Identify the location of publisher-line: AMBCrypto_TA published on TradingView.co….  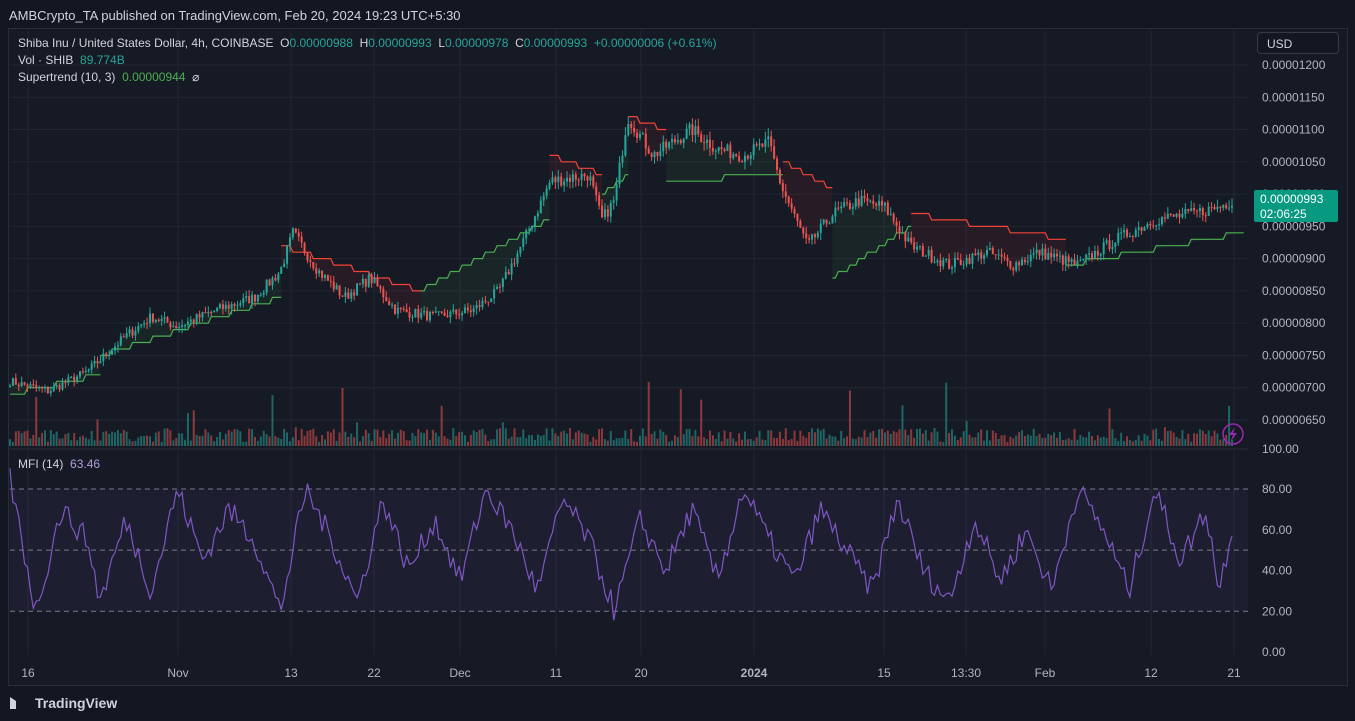
(235, 15).